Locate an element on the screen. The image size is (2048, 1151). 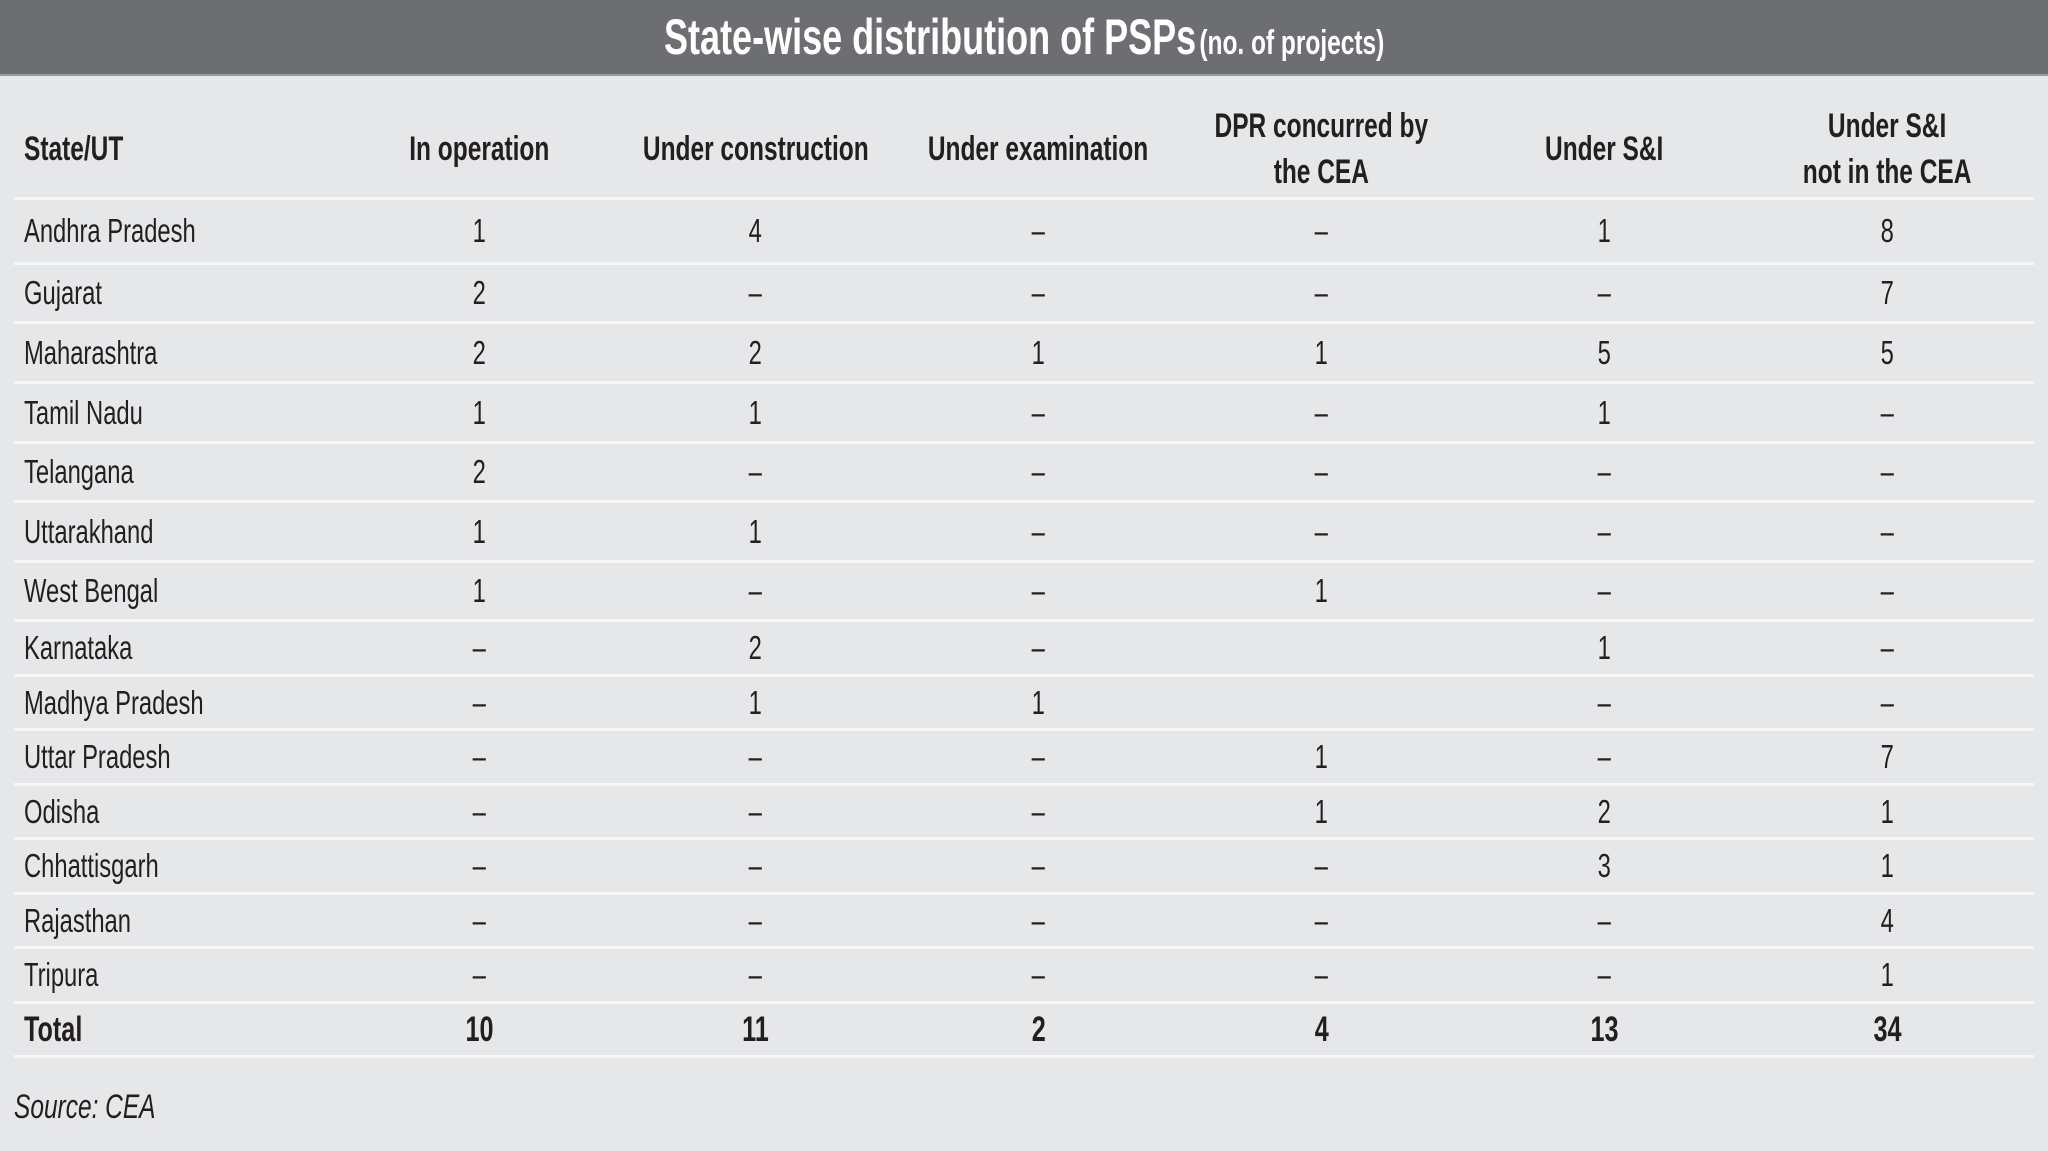
header-under-si: Under S&I is located at coordinates (1604, 148).